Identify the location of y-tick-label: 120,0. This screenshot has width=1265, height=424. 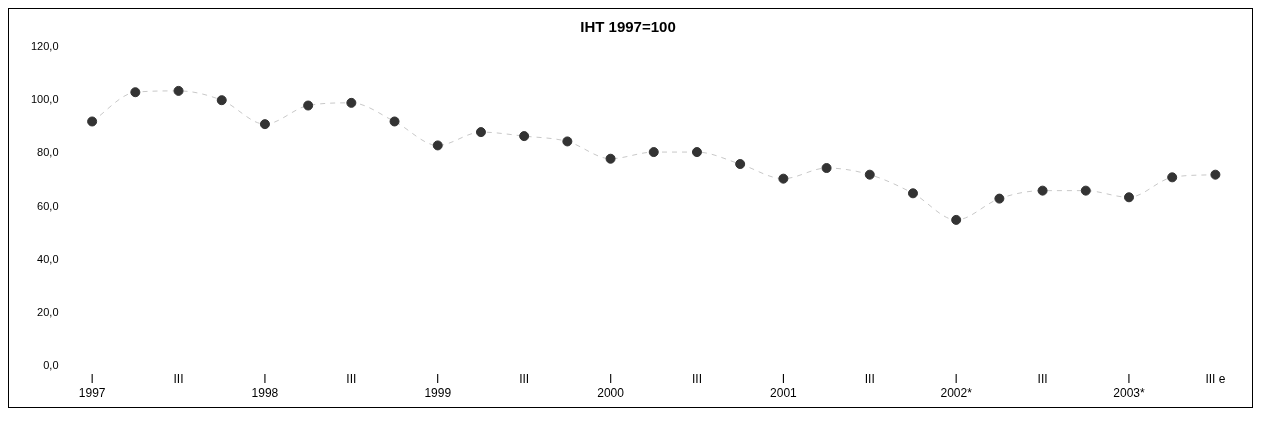
(45, 46).